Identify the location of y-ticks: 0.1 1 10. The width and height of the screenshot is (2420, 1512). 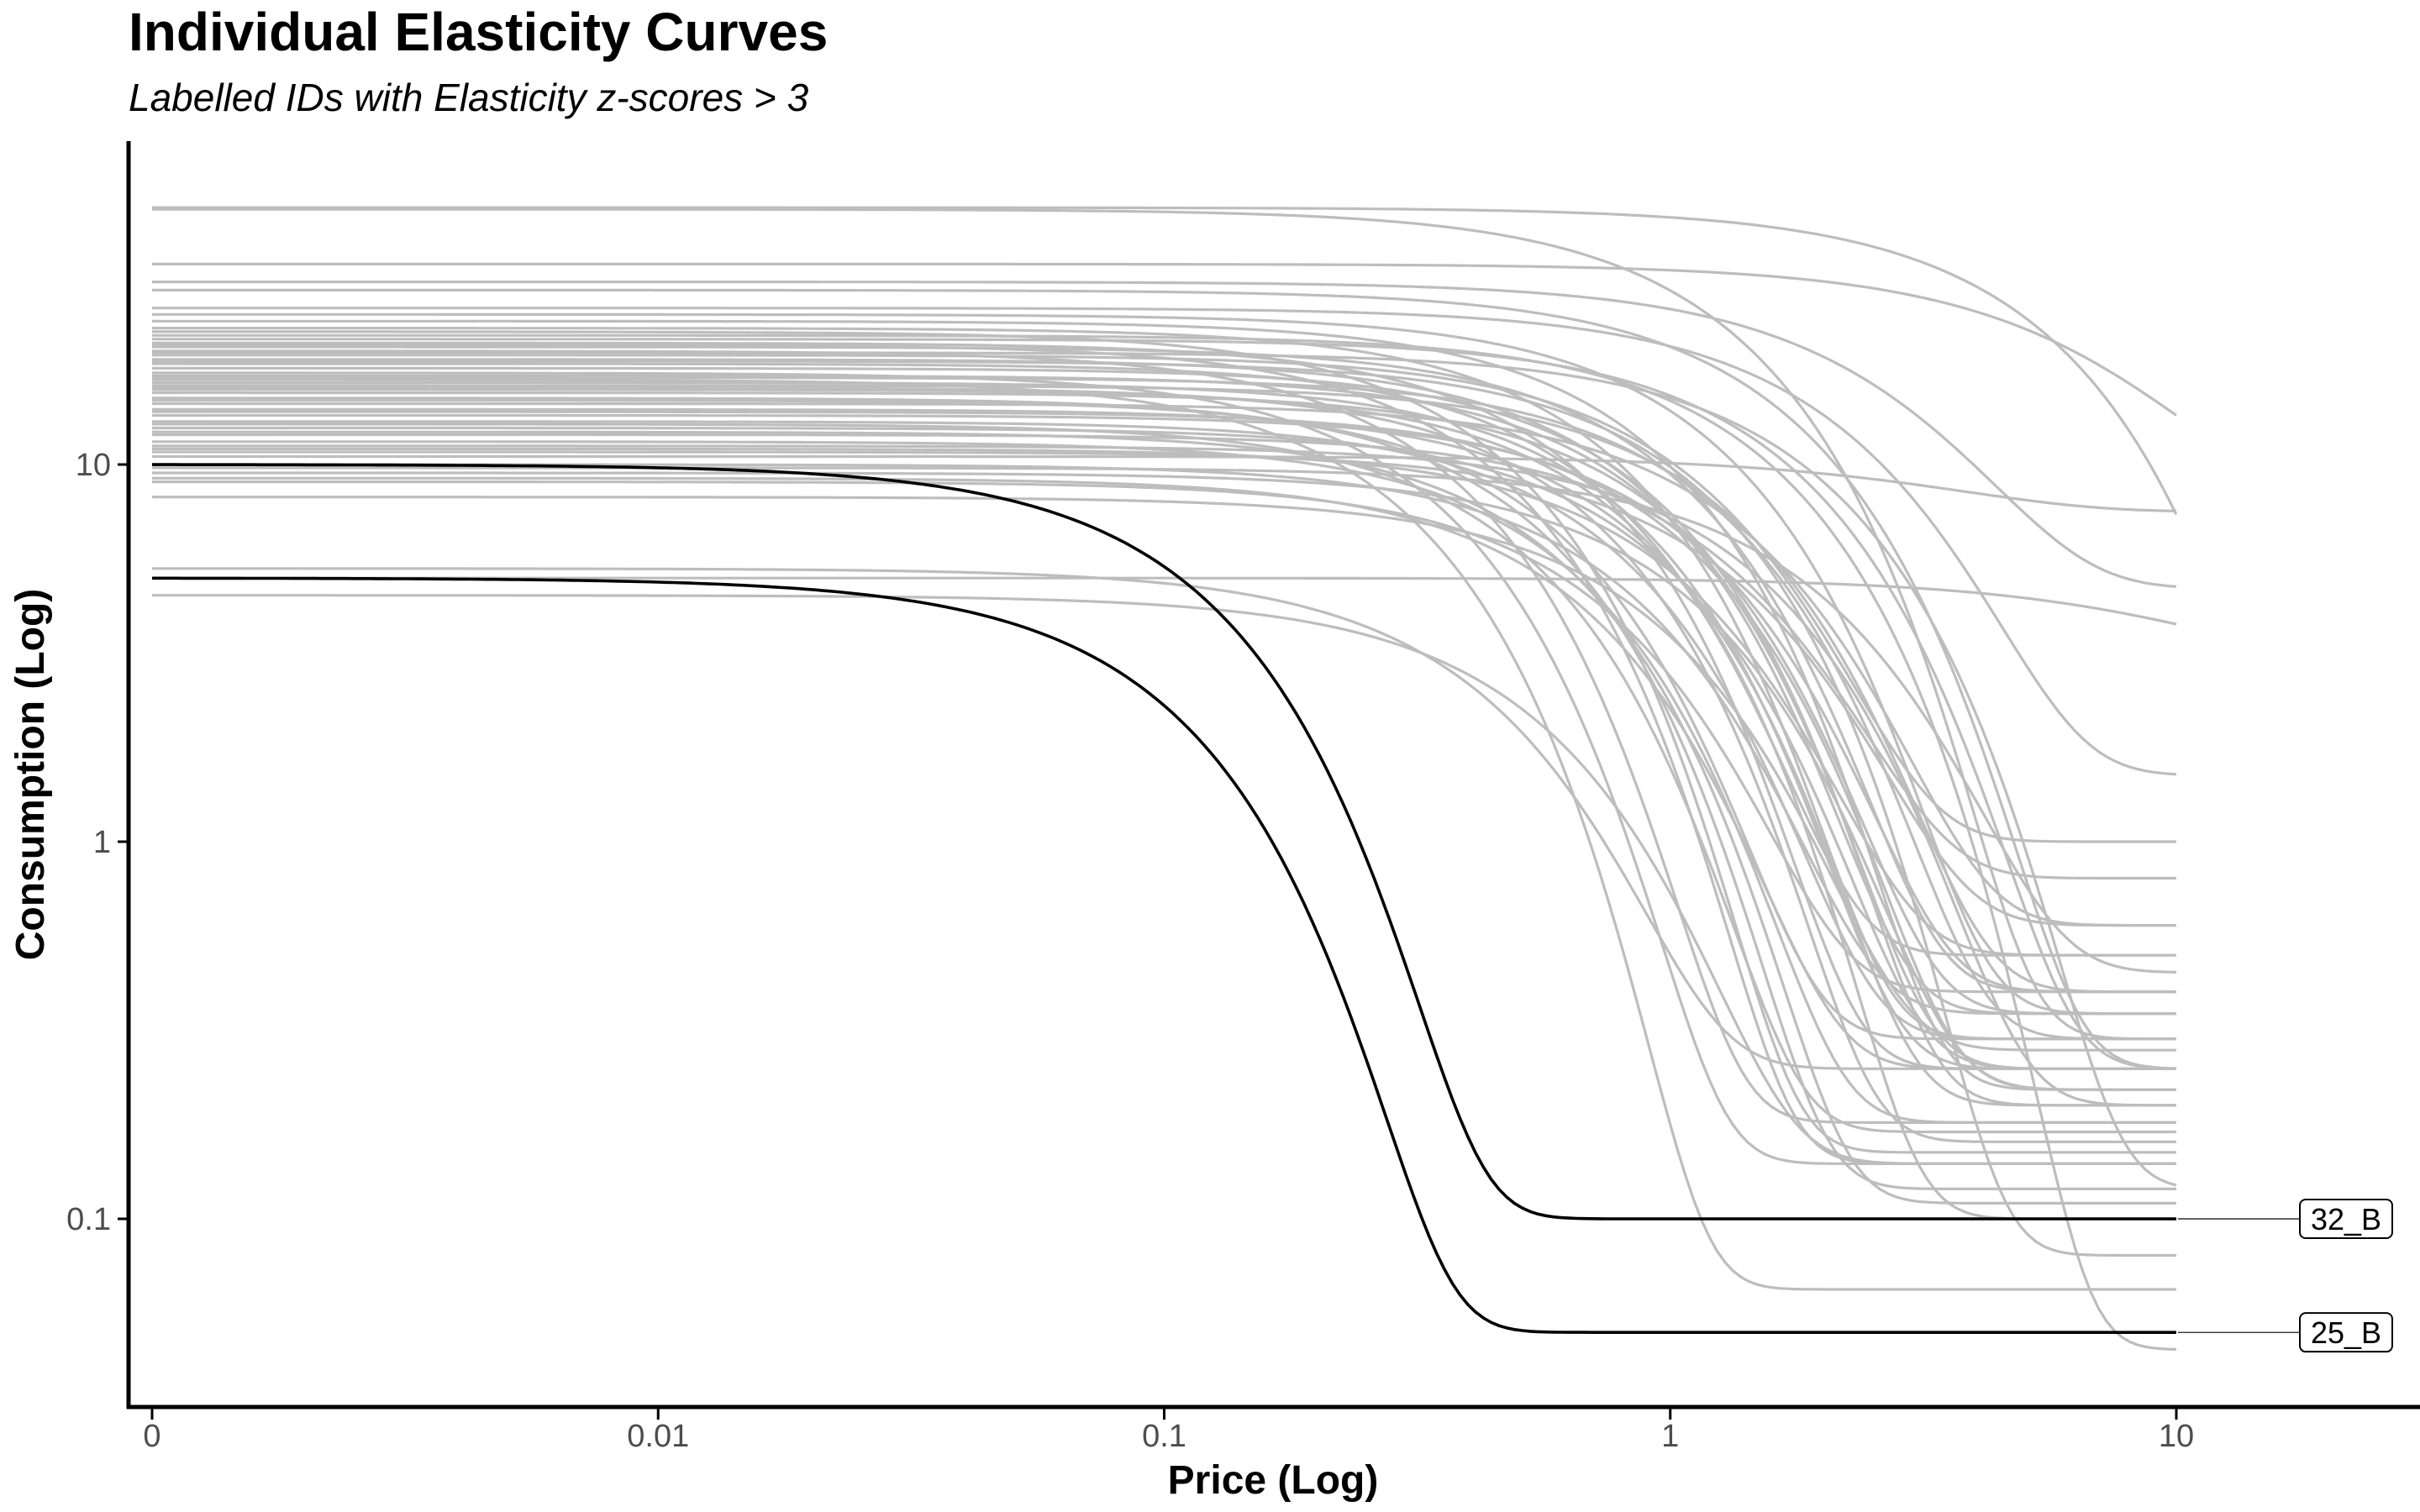
(97, 842).